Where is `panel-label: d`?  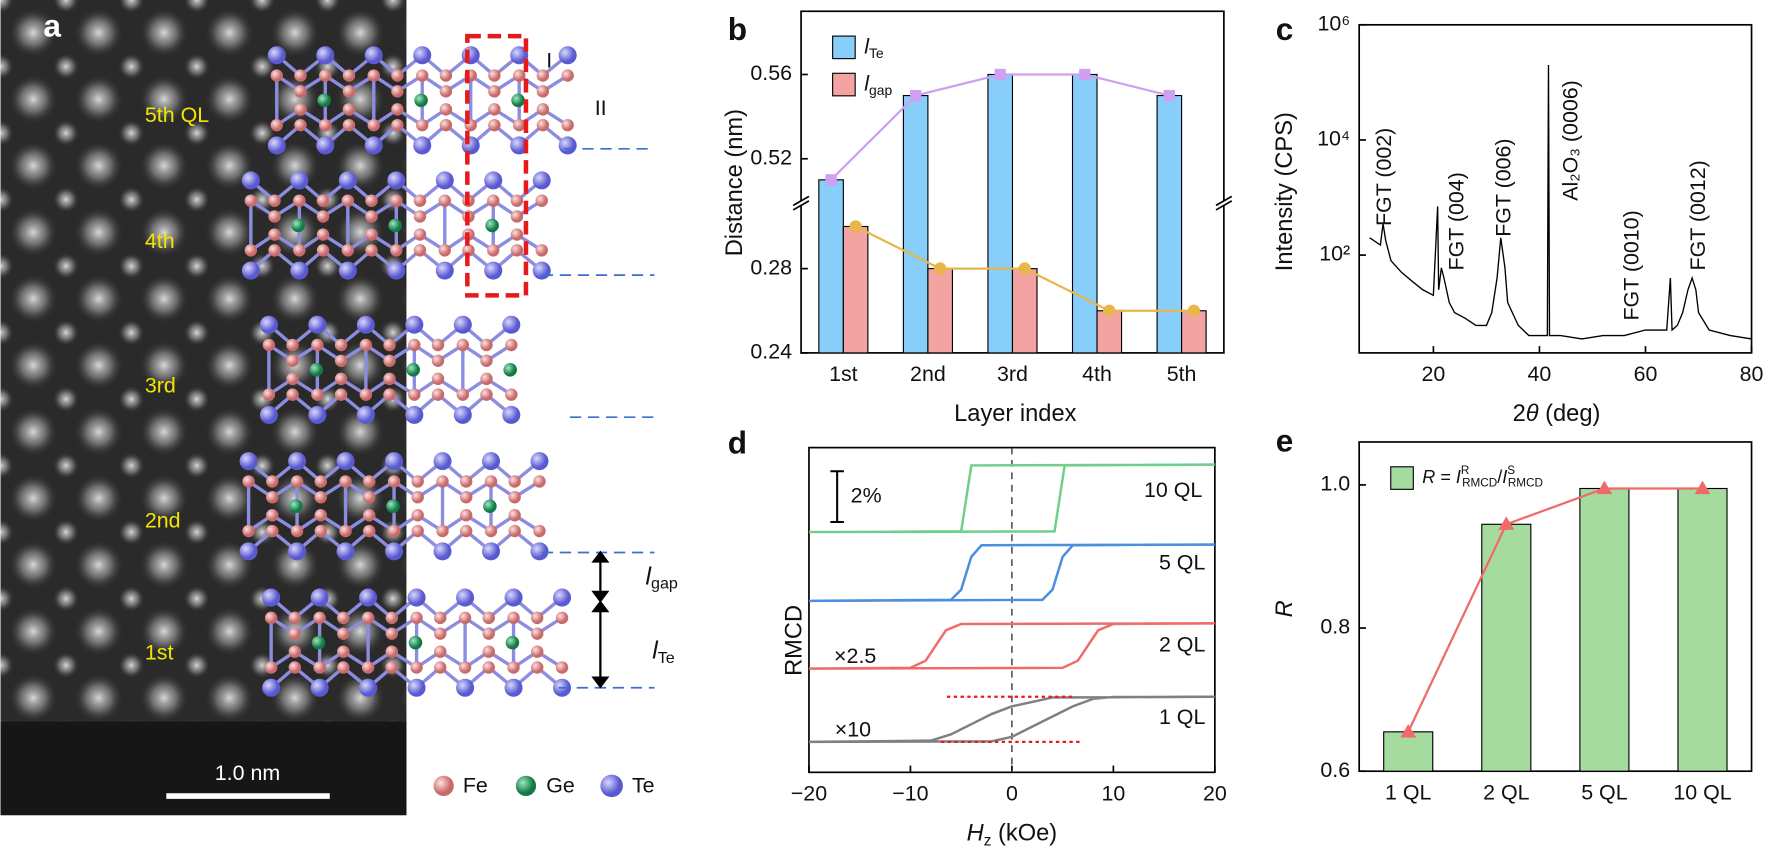
panel-label: d is located at coordinates (737, 443).